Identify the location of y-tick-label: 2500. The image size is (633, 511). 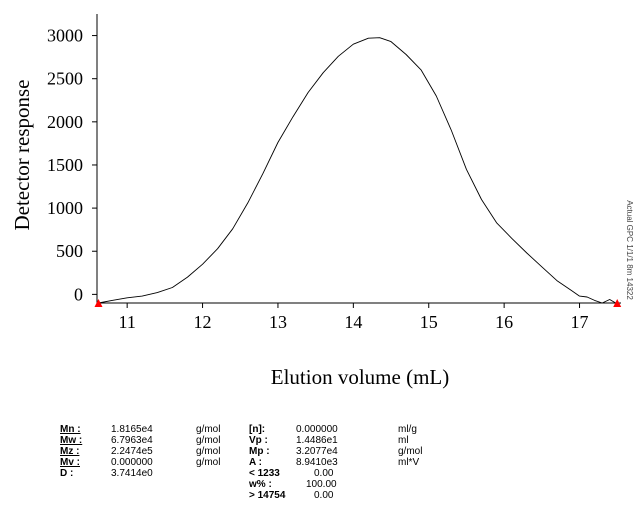
(65, 79).